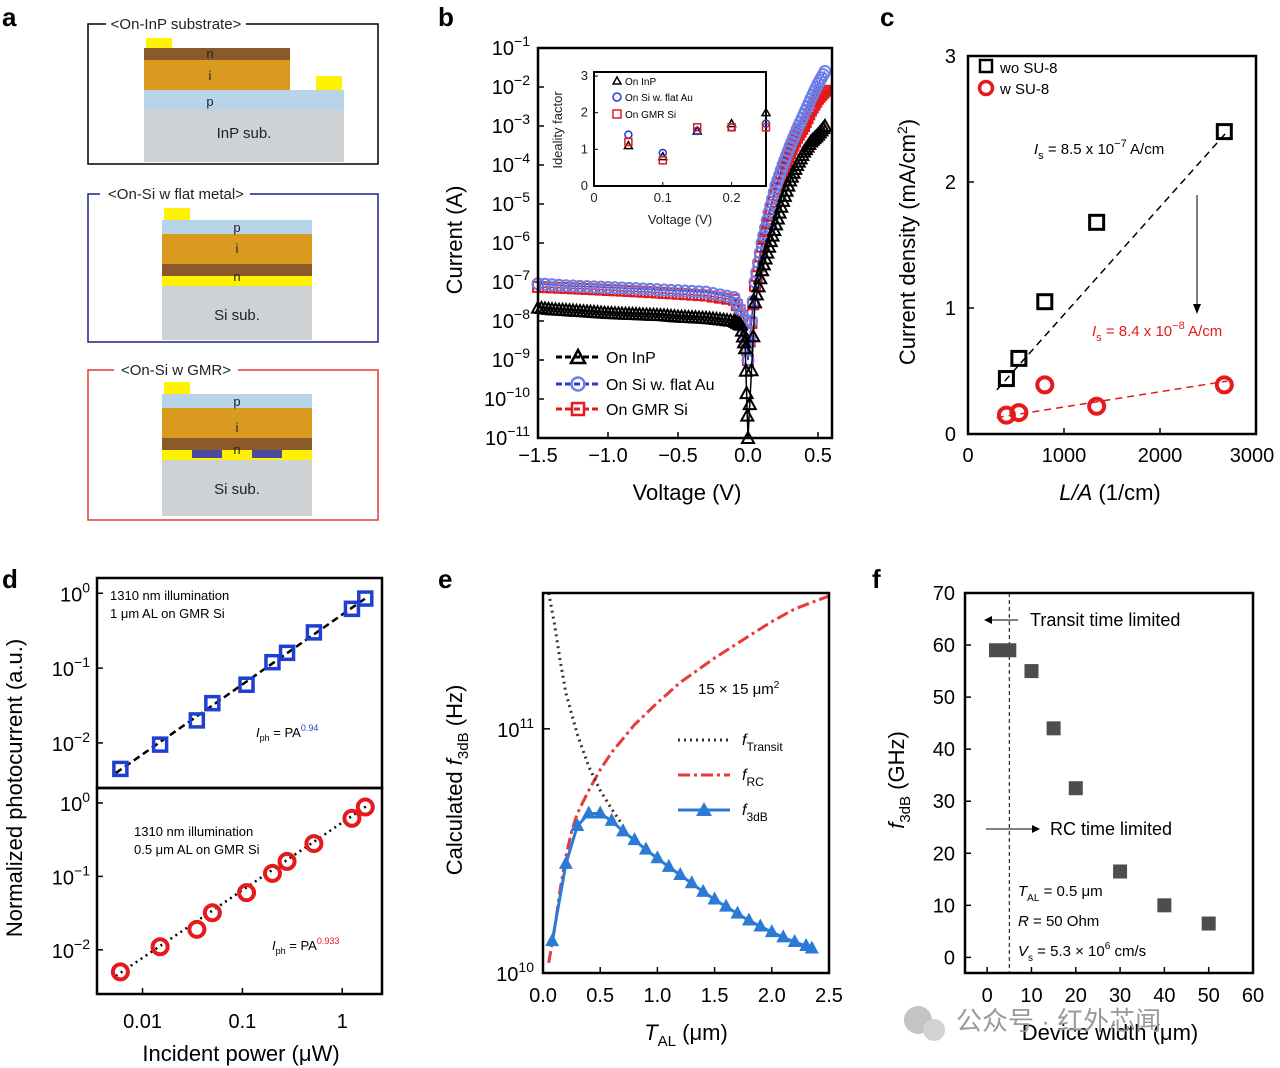  Describe the element at coordinates (217, 75) in the screenshot. I see `layer-i` at that location.